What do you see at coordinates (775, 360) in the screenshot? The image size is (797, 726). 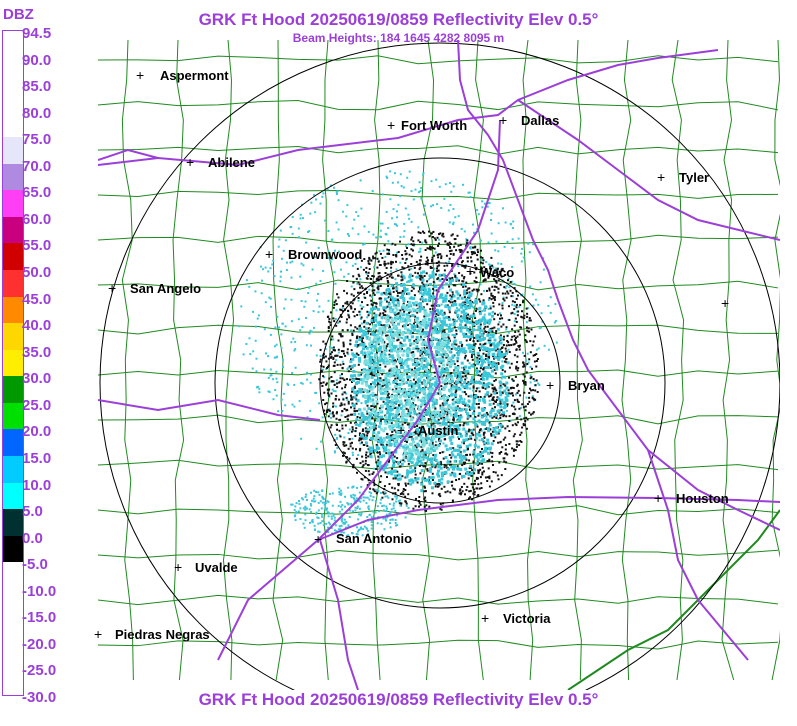 I see `county-line` at bounding box center [775, 360].